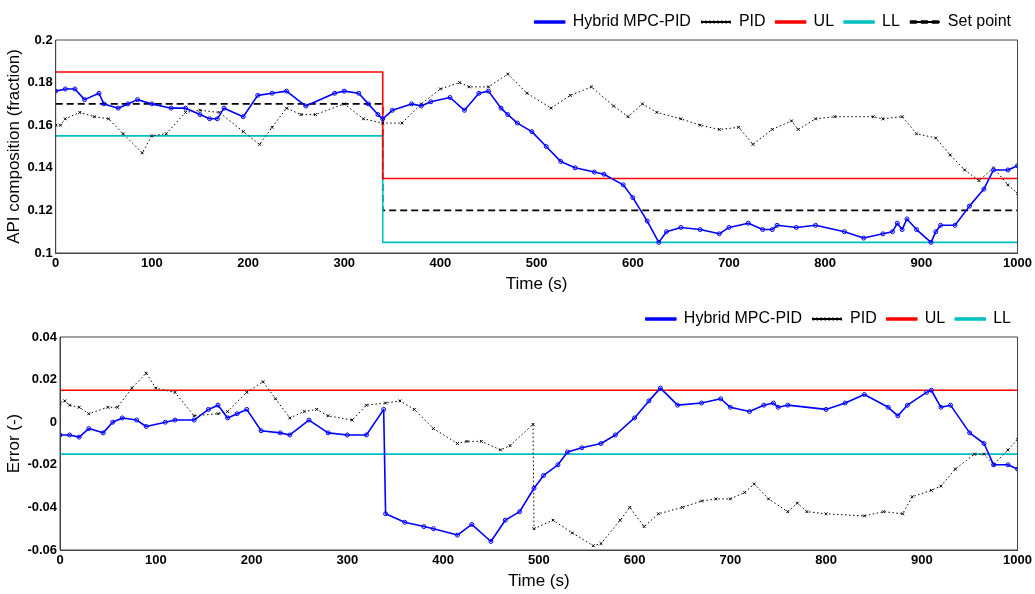  Describe the element at coordinates (42, 464) in the screenshot. I see `y-tick-label: -0.02` at that location.